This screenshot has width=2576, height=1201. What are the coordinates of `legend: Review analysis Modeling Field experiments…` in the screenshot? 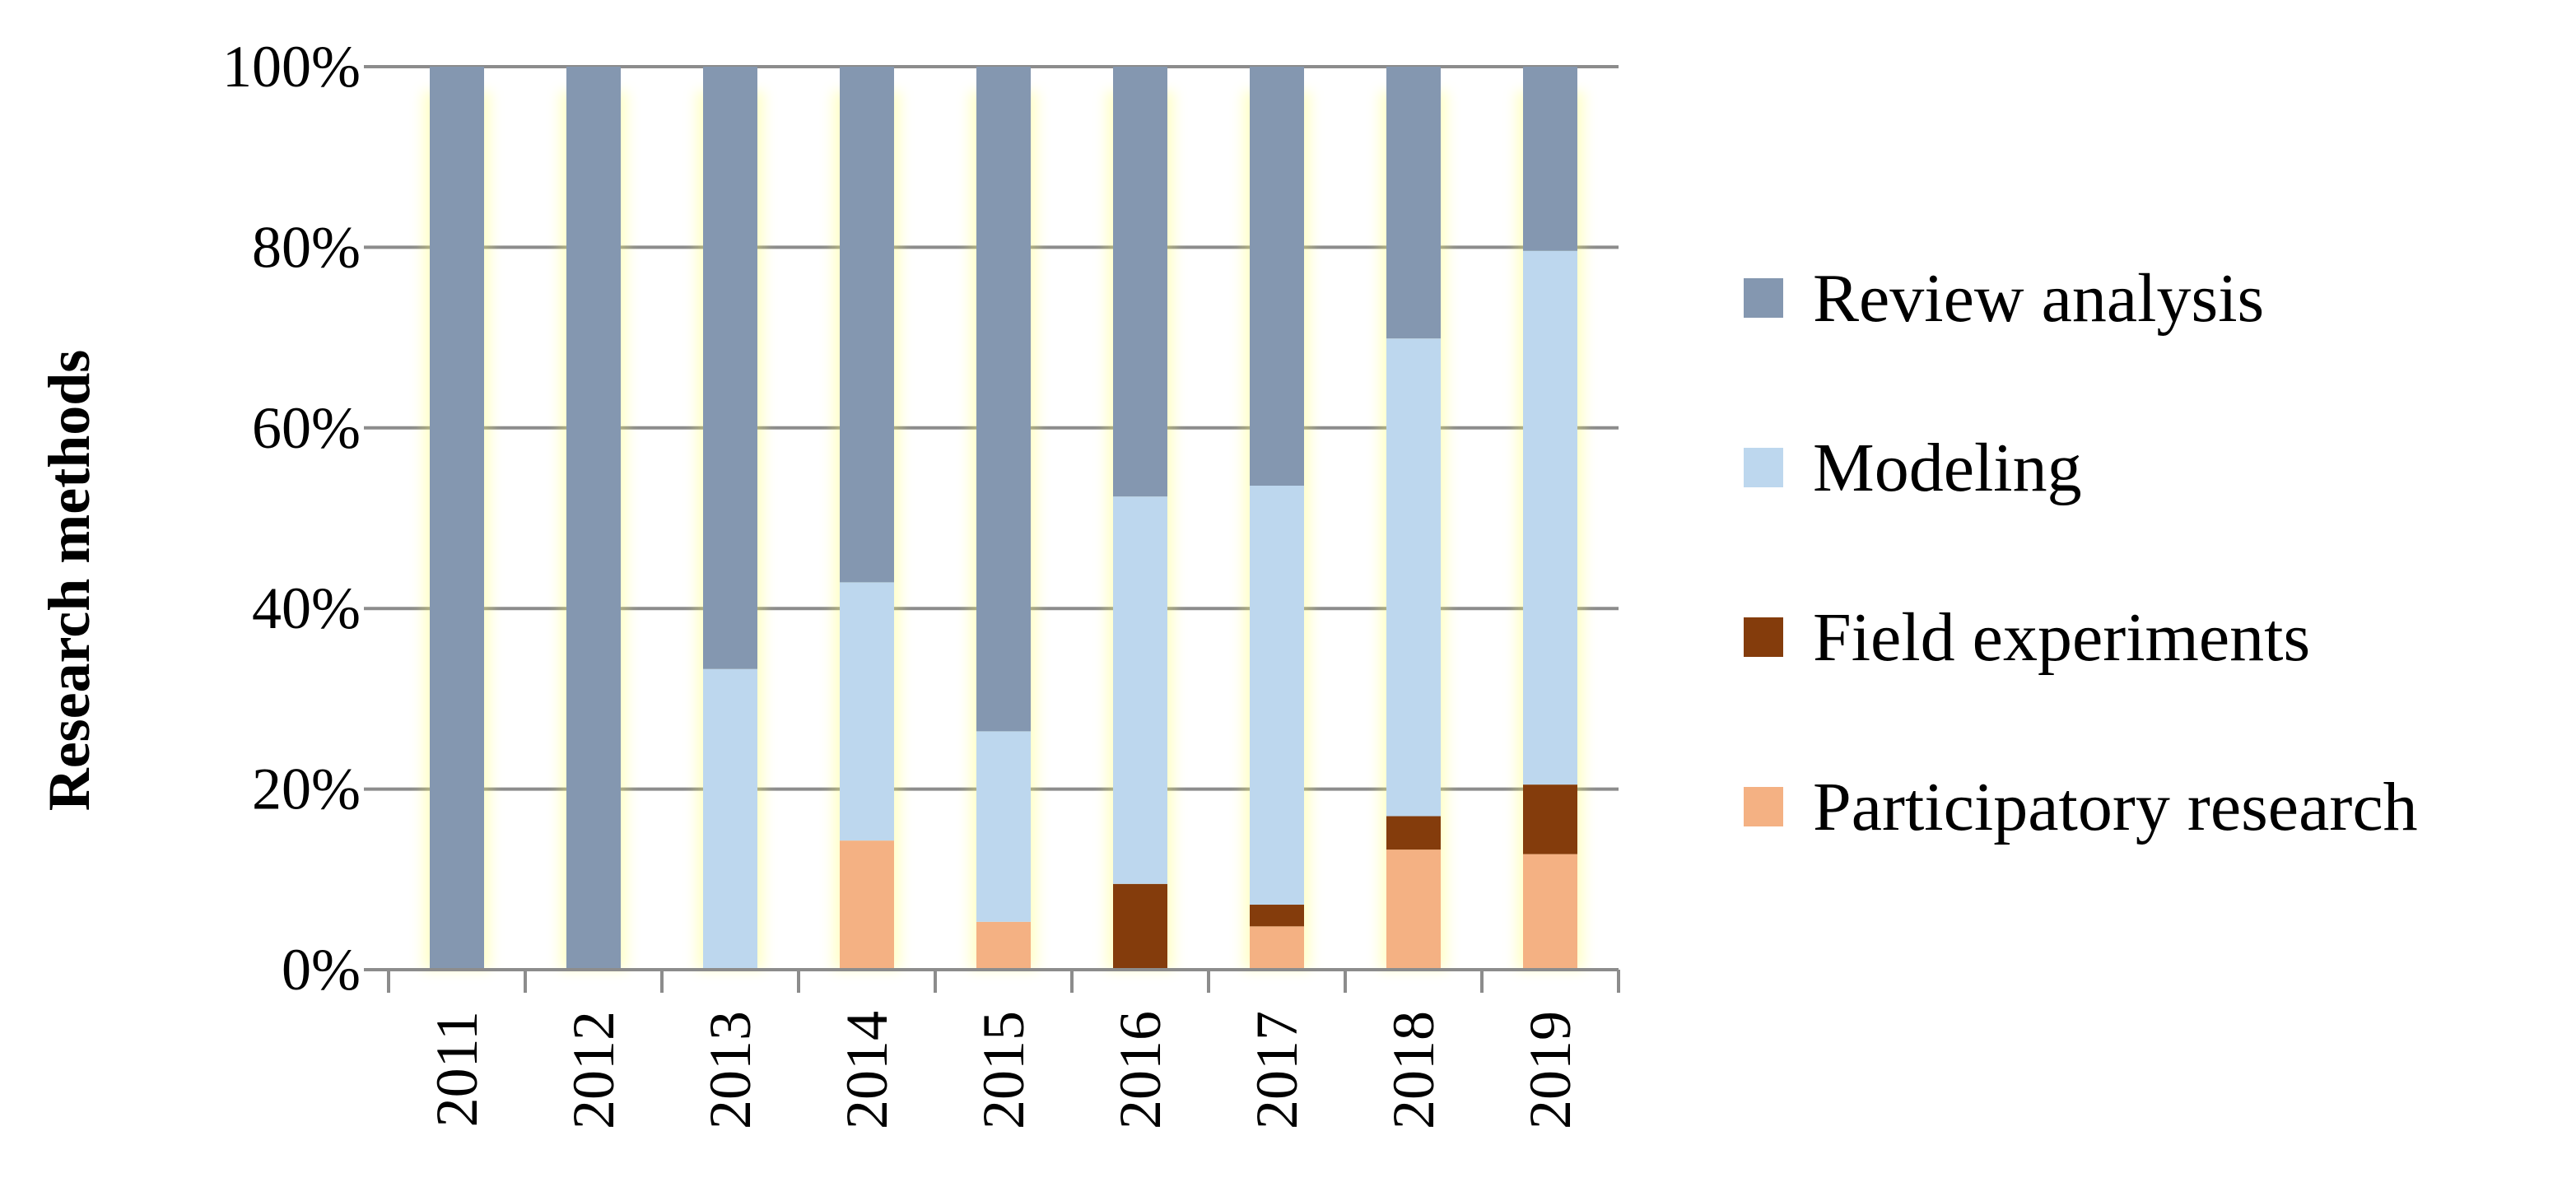 It's located at (2081, 552).